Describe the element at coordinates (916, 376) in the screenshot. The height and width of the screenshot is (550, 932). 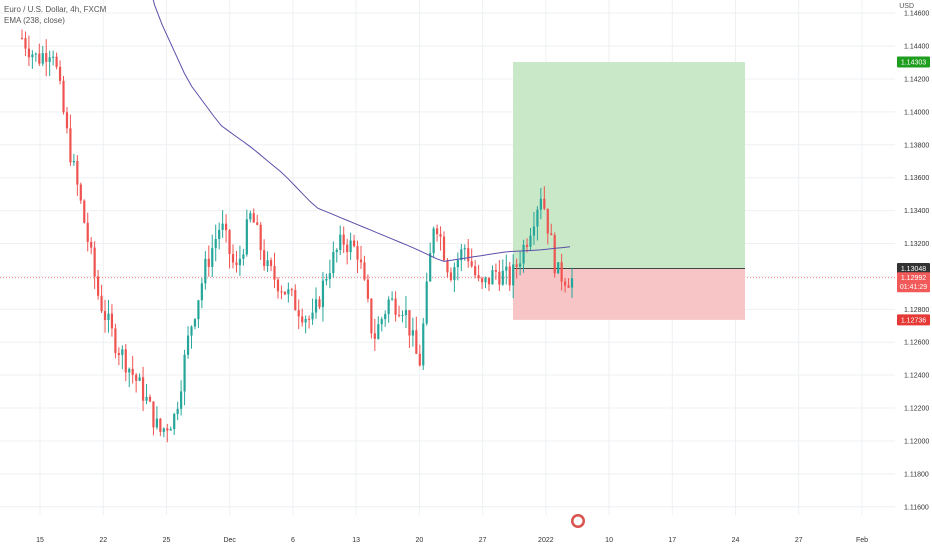
I see `y-tick-label: 1.12400` at that location.